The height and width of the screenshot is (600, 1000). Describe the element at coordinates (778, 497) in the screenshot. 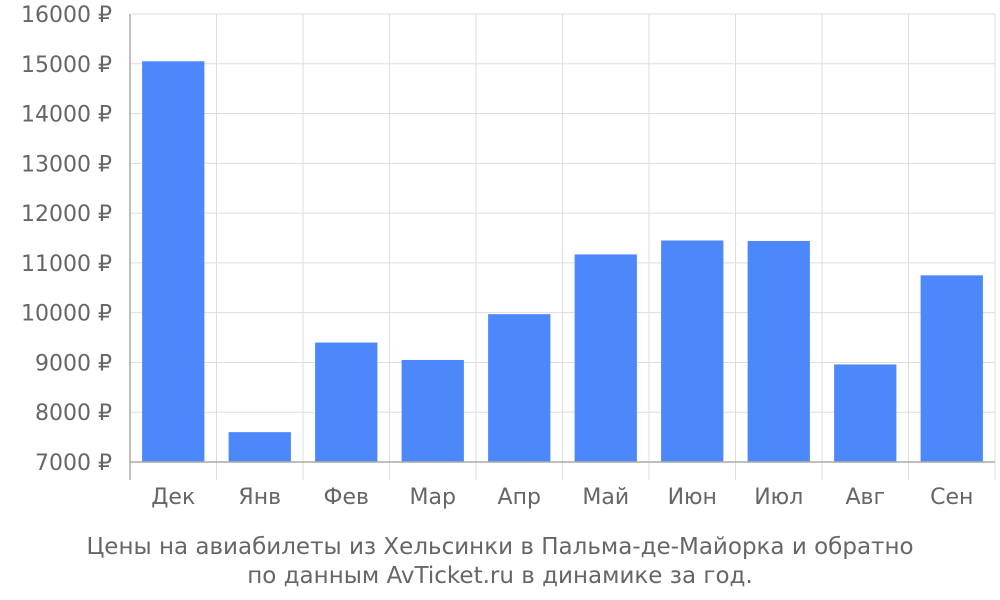

I see `x-tick-label: Июл` at that location.